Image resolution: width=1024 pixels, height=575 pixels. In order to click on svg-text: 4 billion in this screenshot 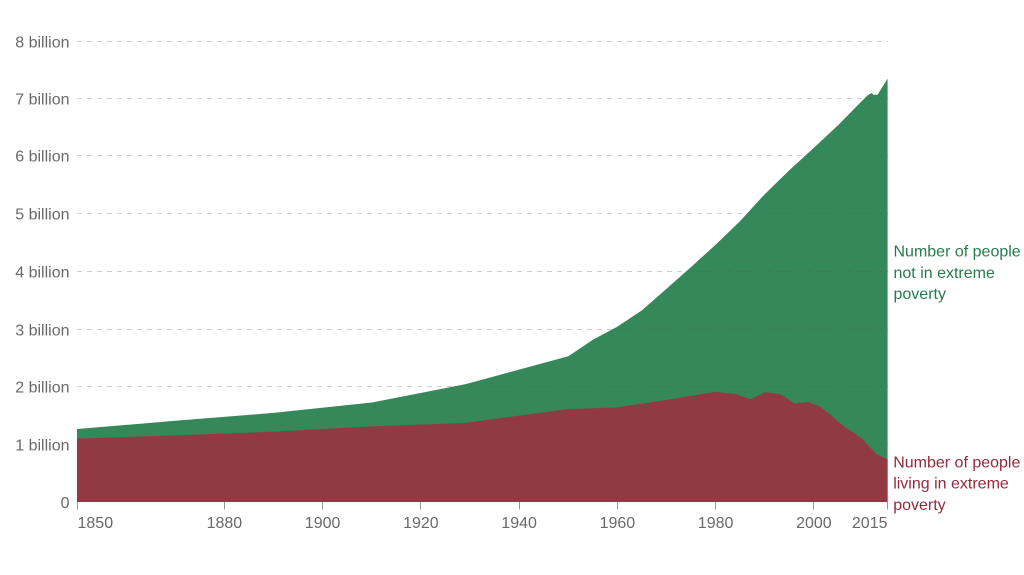, I will do `click(42, 273)`.